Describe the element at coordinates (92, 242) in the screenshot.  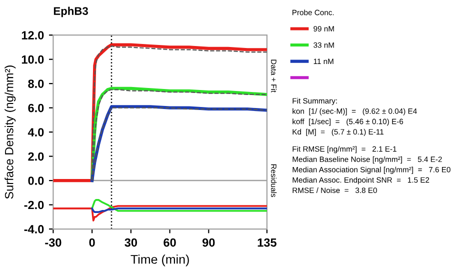
I see `x-tick-label: 0` at that location.